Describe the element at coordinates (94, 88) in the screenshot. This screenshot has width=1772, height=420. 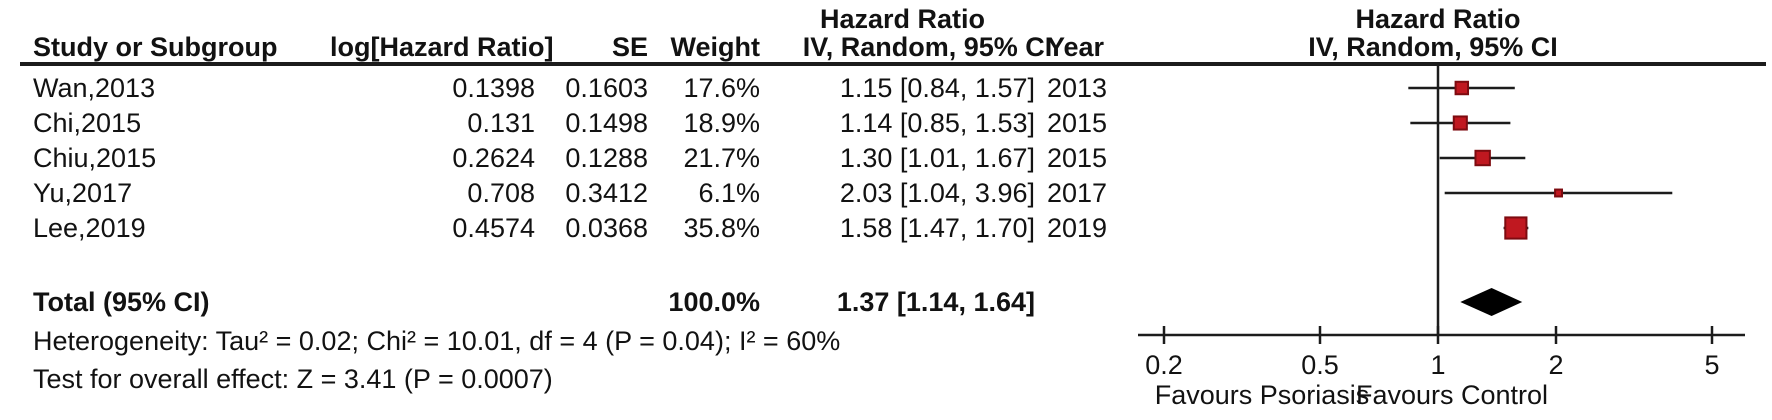
I see `study-name: Wan,2013` at that location.